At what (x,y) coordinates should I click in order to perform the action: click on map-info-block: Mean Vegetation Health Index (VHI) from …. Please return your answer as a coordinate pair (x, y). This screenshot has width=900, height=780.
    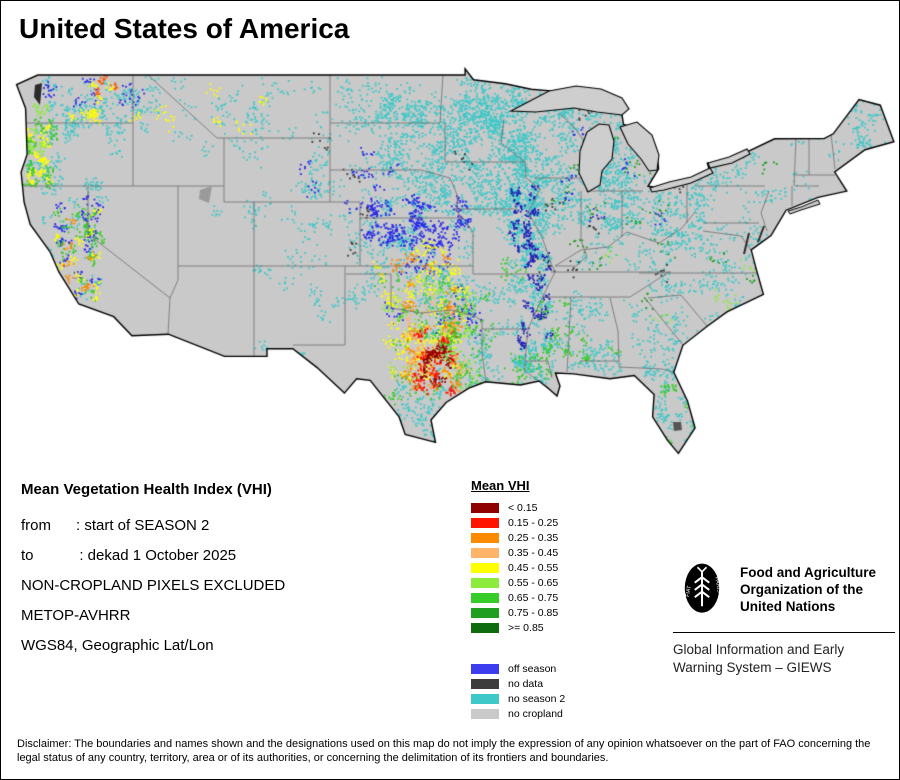
    Looking at the image, I should click on (153, 571).